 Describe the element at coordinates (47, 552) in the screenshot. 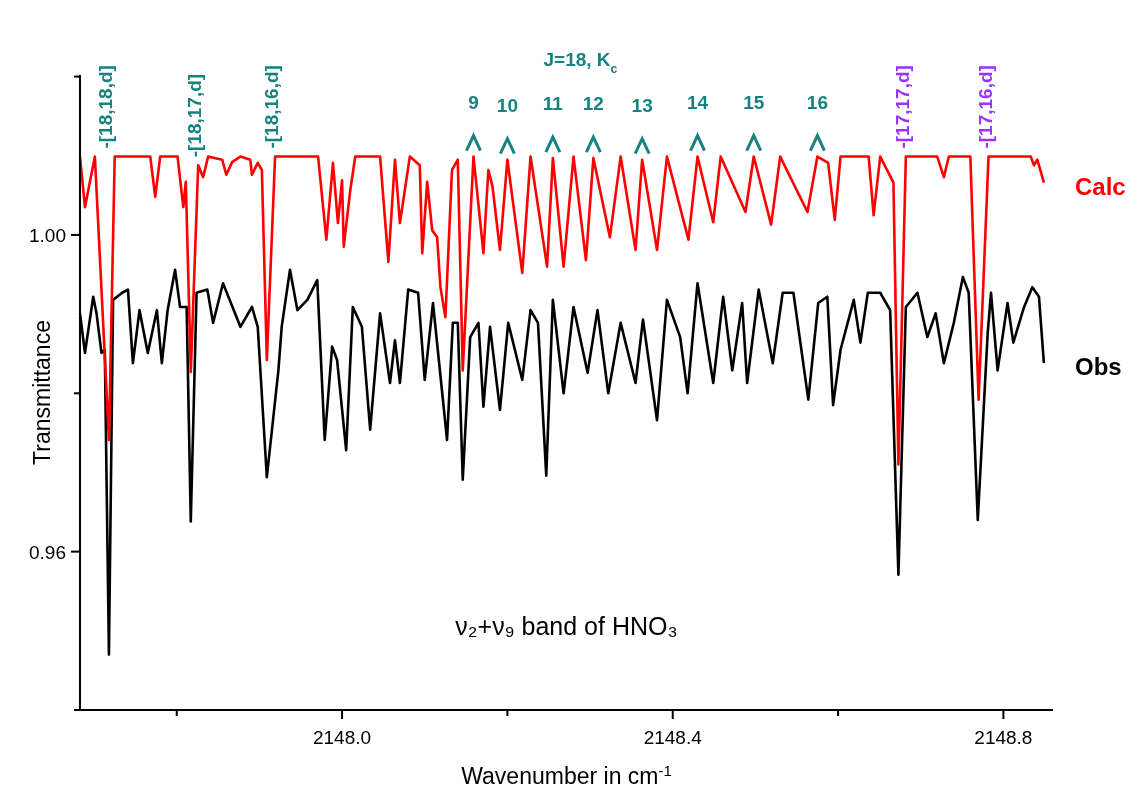

I see `y-tick-label: 0.96` at that location.